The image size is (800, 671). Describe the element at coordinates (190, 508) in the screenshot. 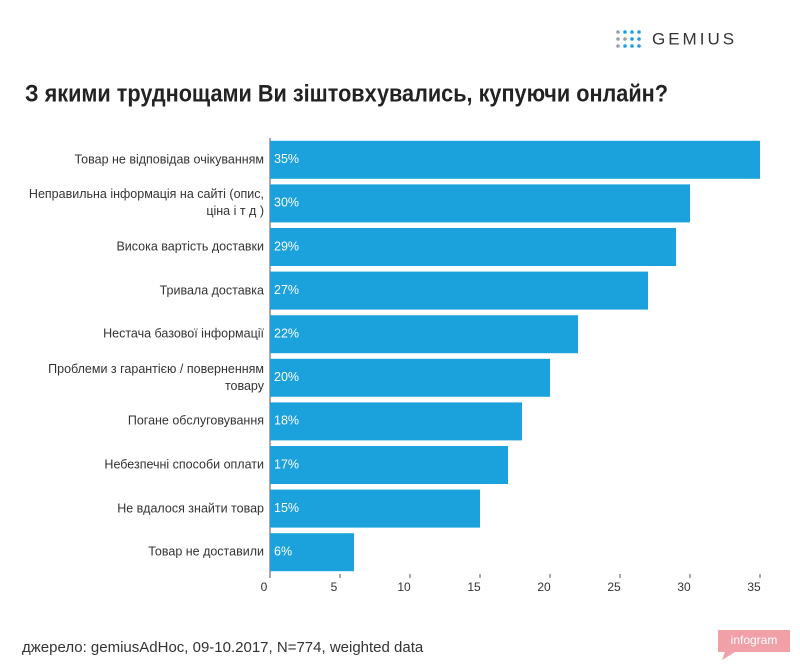

I see `category-label: Не вдалося знайти товар` at that location.